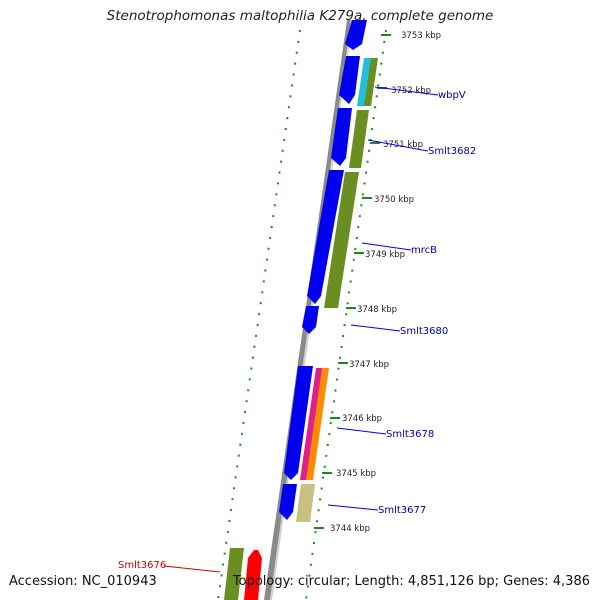  Describe the element at coordinates (192, 569) in the screenshot. I see `label-leader-red` at that location.